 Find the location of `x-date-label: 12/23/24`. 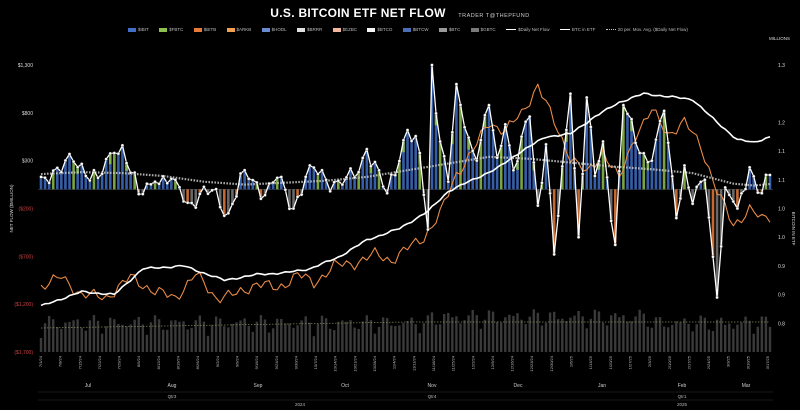

x-date-label: 12/23/24 is located at coordinates (531, 363).